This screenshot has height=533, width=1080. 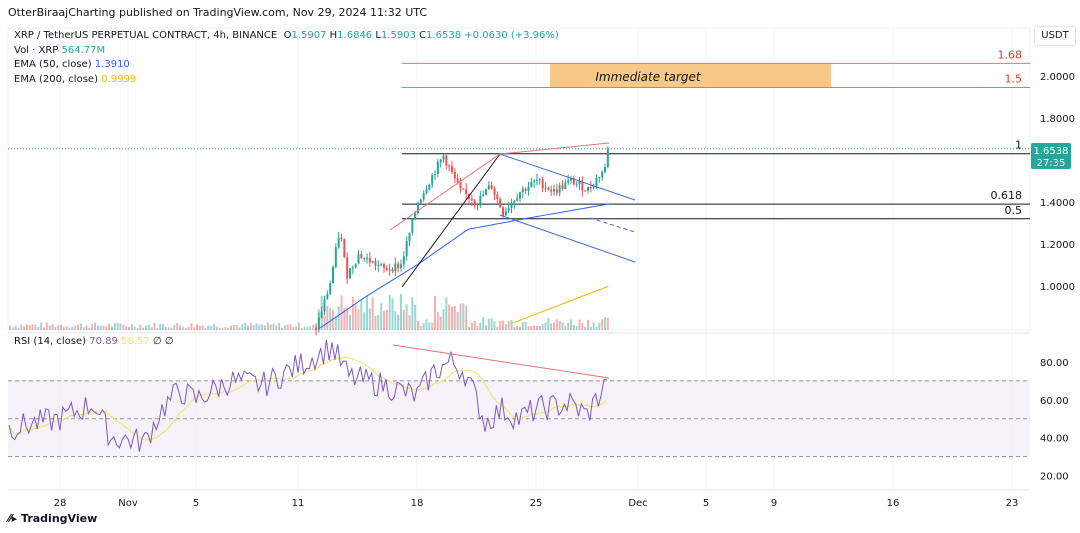 What do you see at coordinates (1054, 363) in the screenshot?
I see `rsi-y-tick-label: 80.00` at bounding box center [1054, 363].